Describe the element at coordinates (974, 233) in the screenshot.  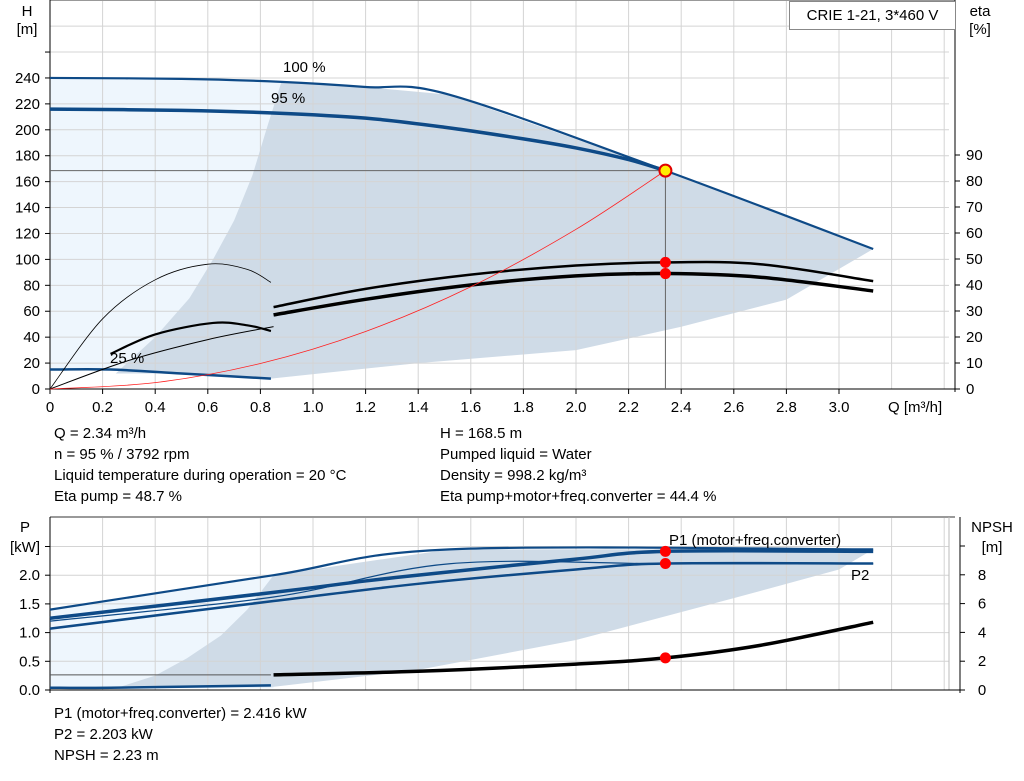
I see `y2-tick-label: 60` at that location.